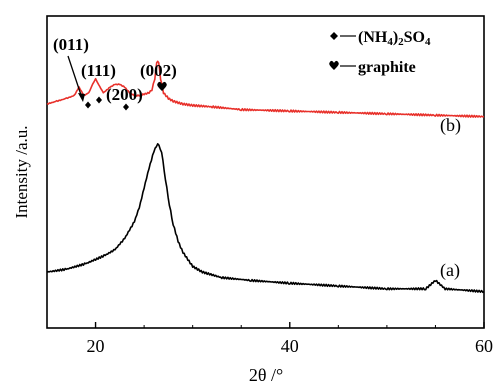 The height and width of the screenshot is (385, 496). What do you see at coordinates (266, 375) in the screenshot?
I see `x-axis-label: 2θ /°` at bounding box center [266, 375].